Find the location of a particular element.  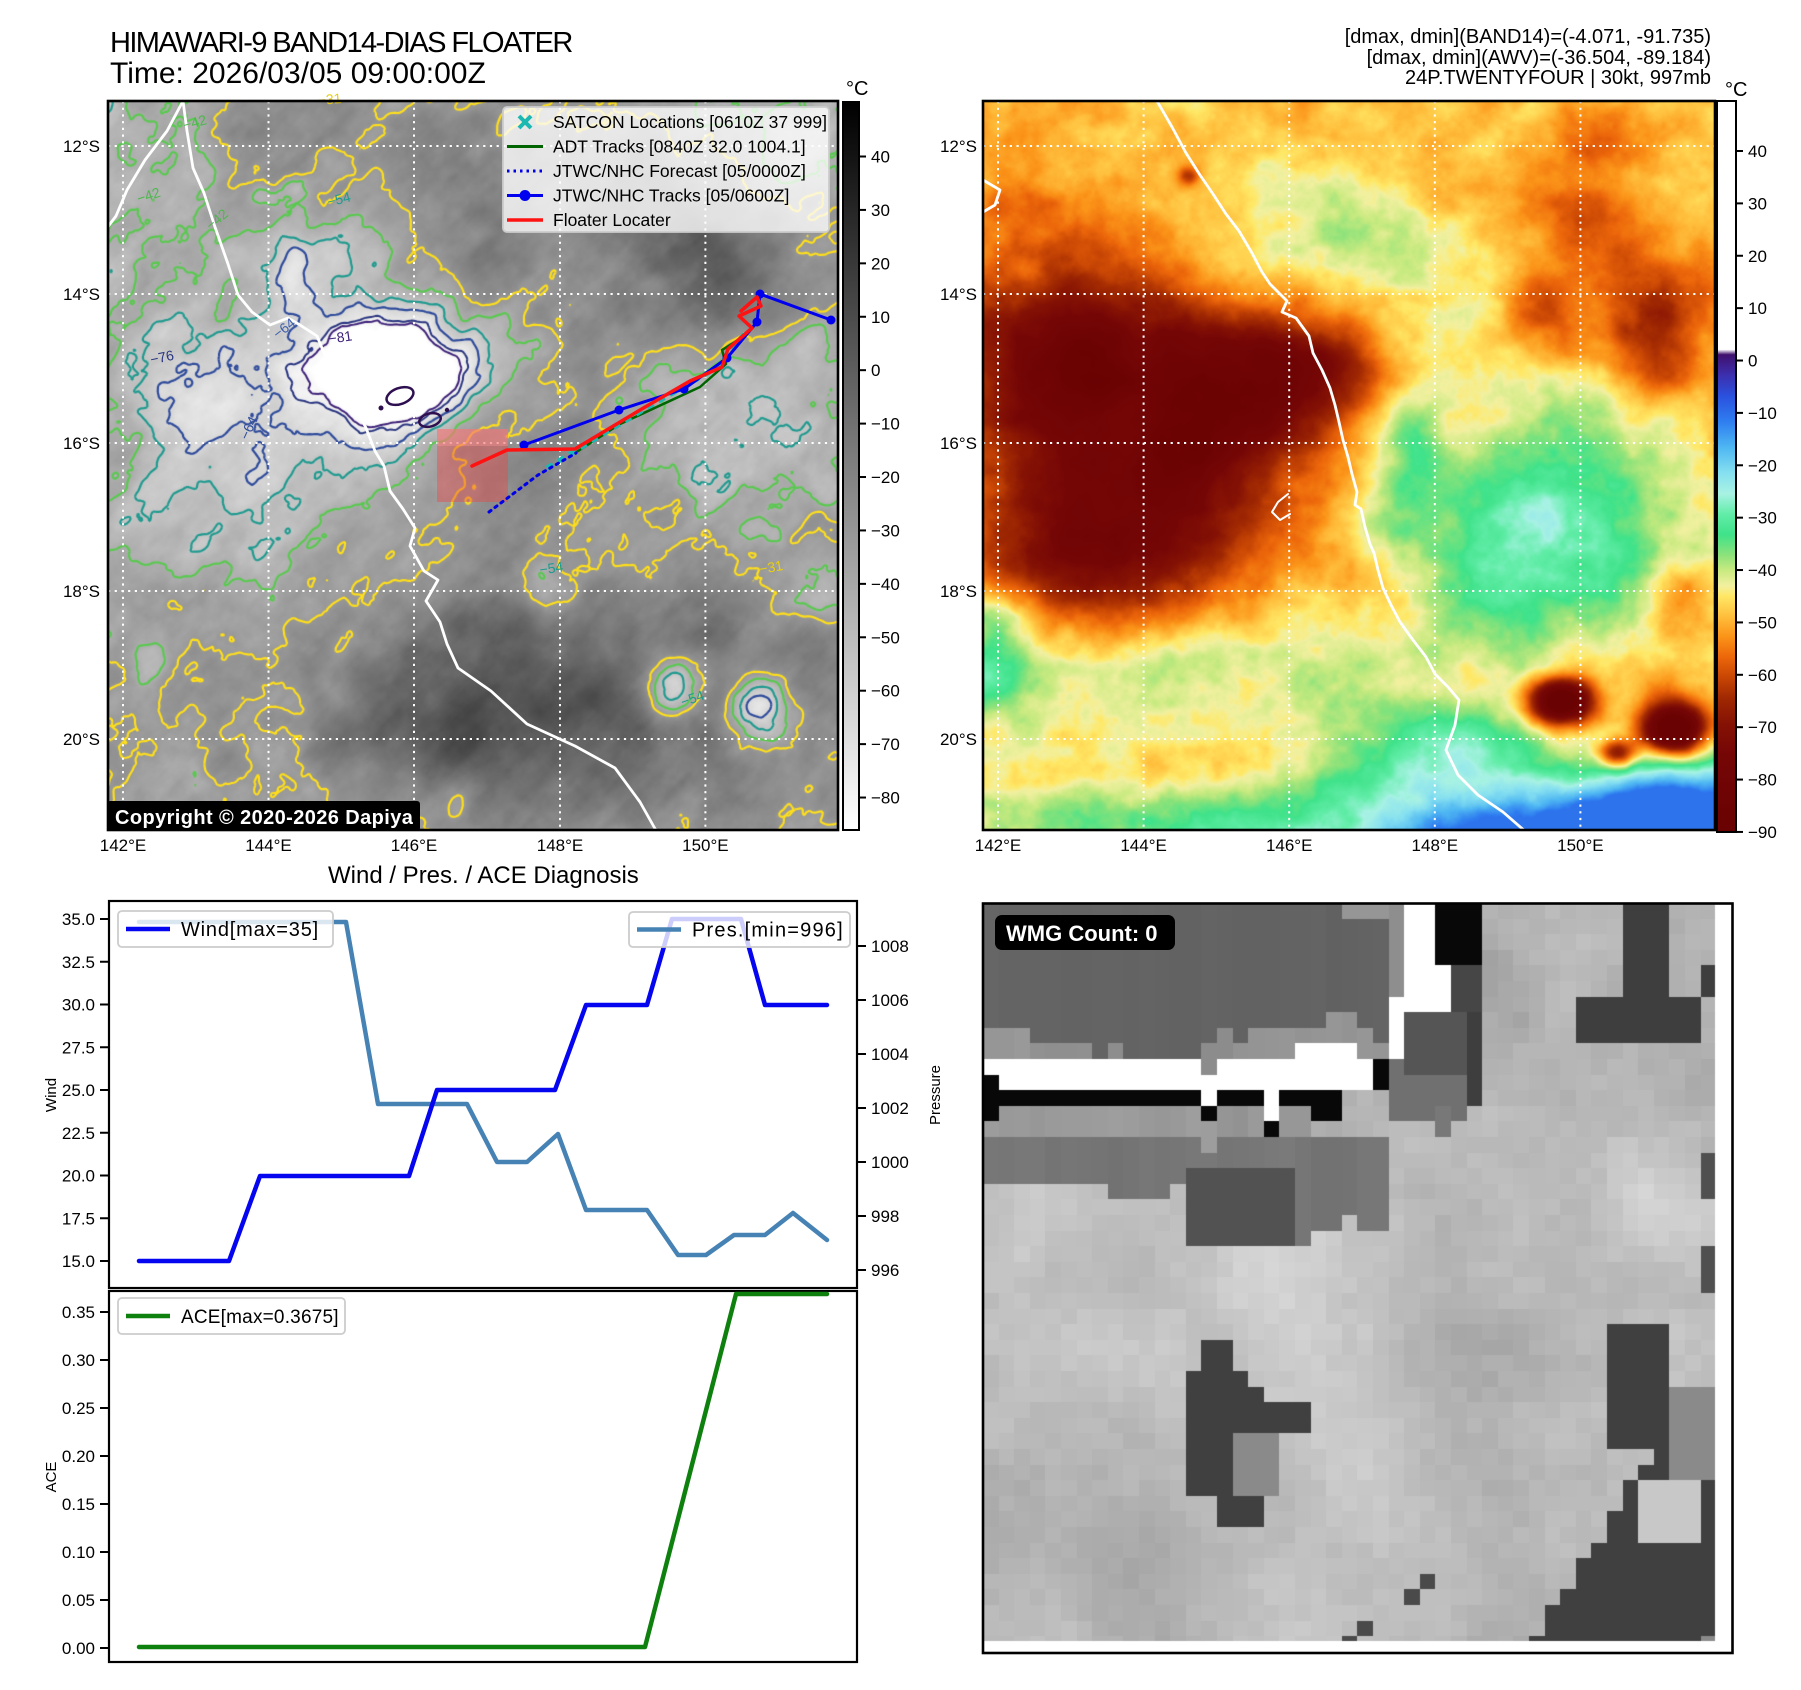

svg-text: Floater Locater is located at coordinates (612, 220).